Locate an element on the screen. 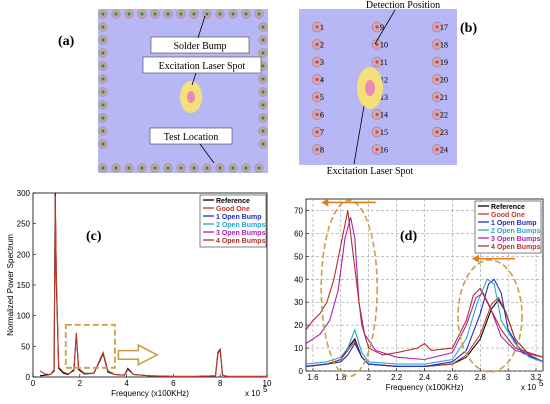 The image size is (550, 404). x-tick-label: 2.4 is located at coordinates (425, 377).